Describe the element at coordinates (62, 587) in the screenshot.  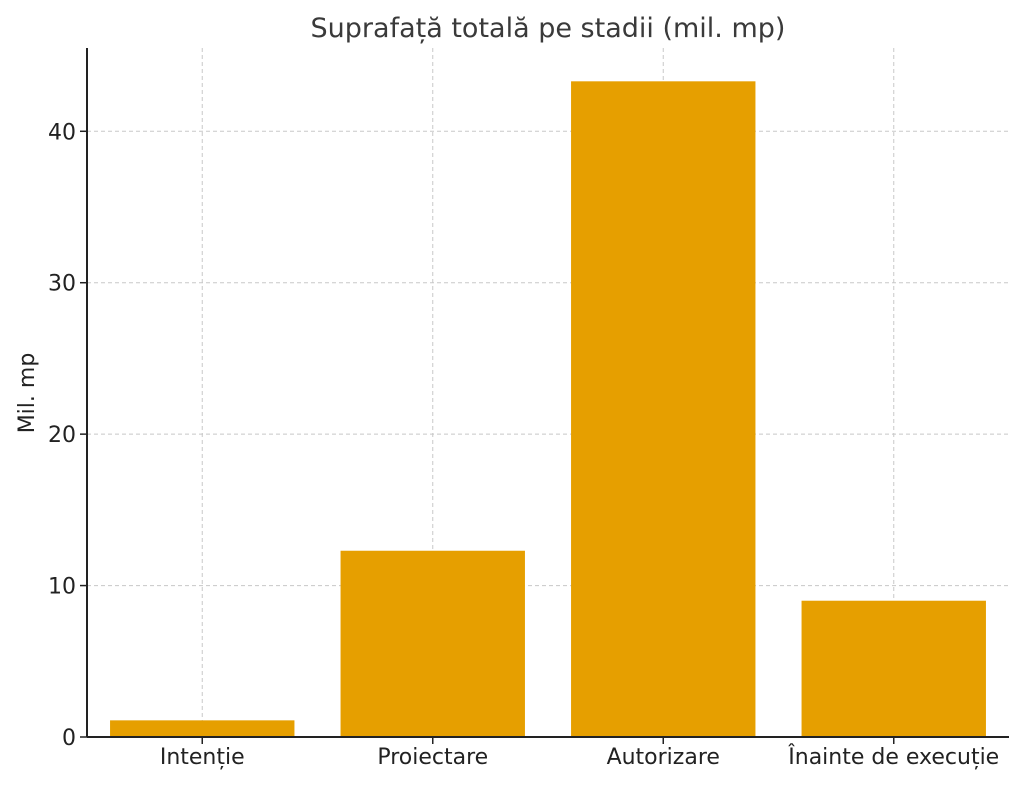
I see `y-tick-label: 10` at that location.